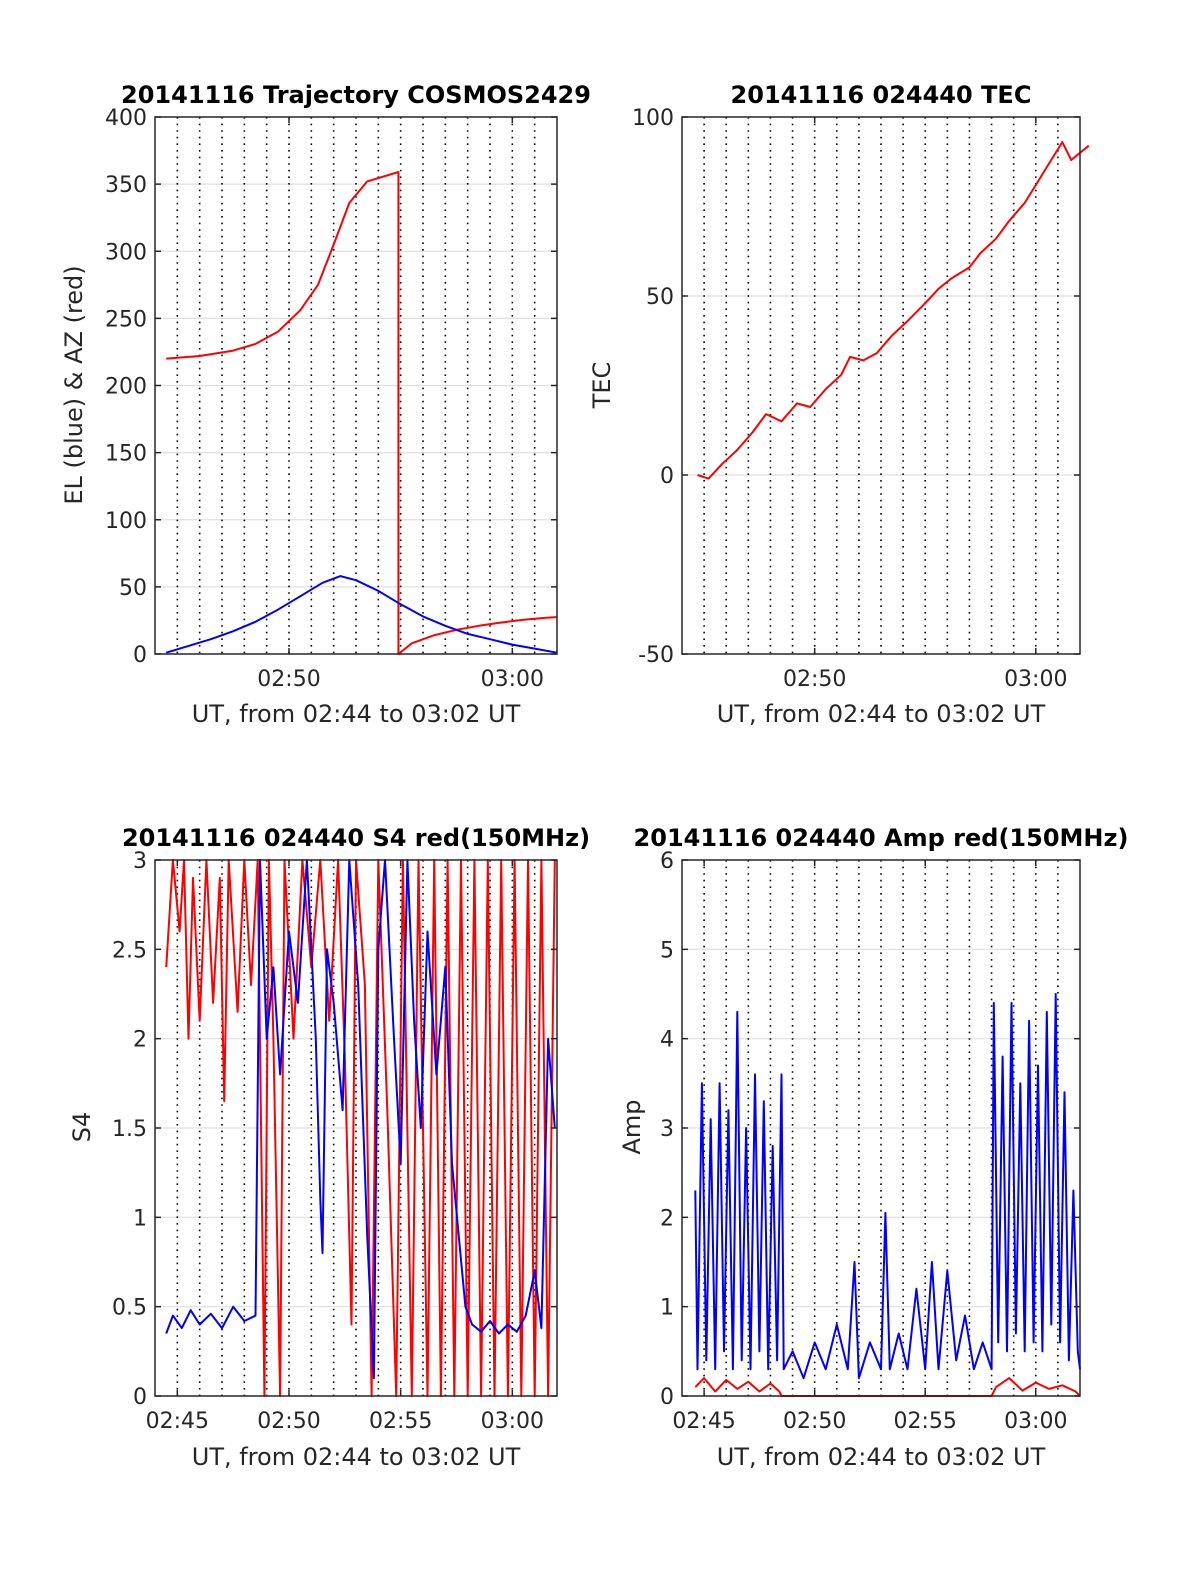 Image resolution: width=1200 pixels, height=1575 pixels. I want to click on amp-y-tick-label: 1, so click(667, 1308).